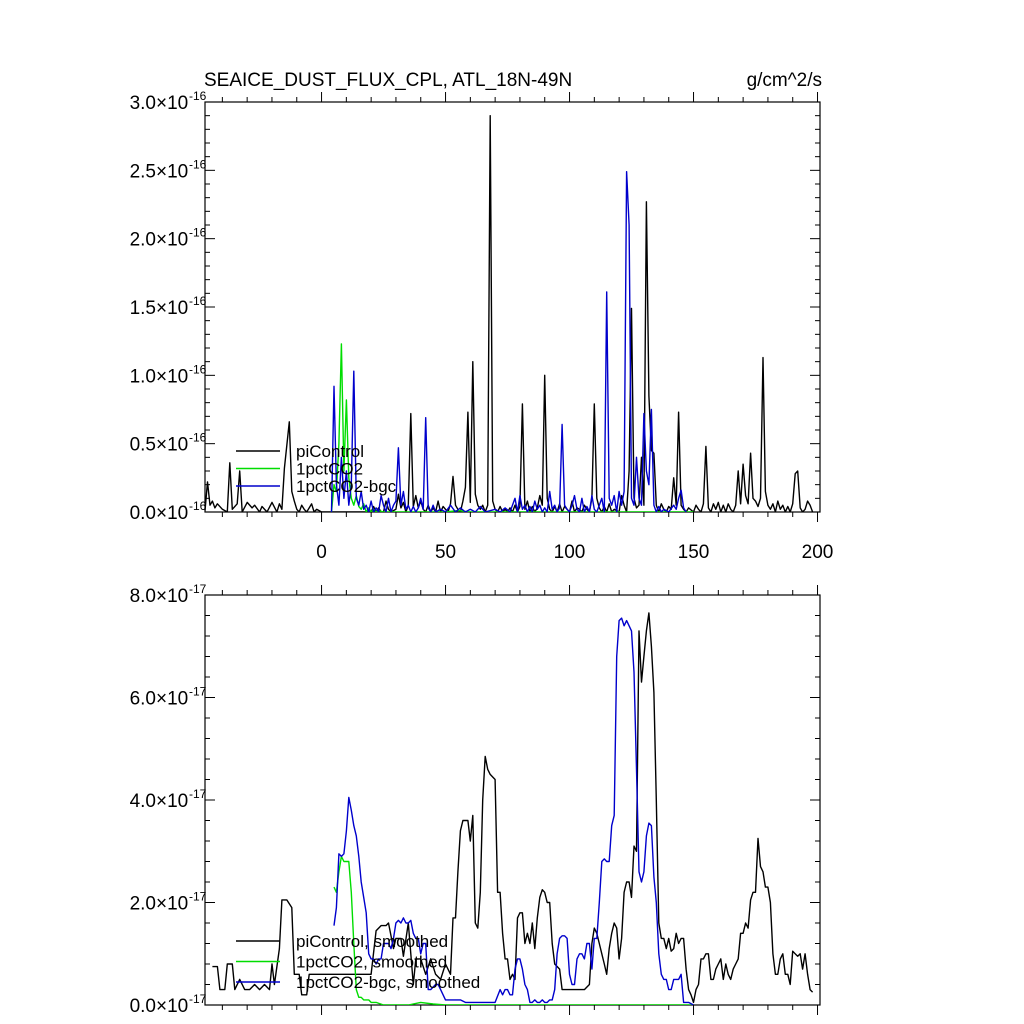 This screenshot has width=1024, height=1024. Describe the element at coordinates (818, 552) in the screenshot. I see `x-tick-label: 200` at that location.